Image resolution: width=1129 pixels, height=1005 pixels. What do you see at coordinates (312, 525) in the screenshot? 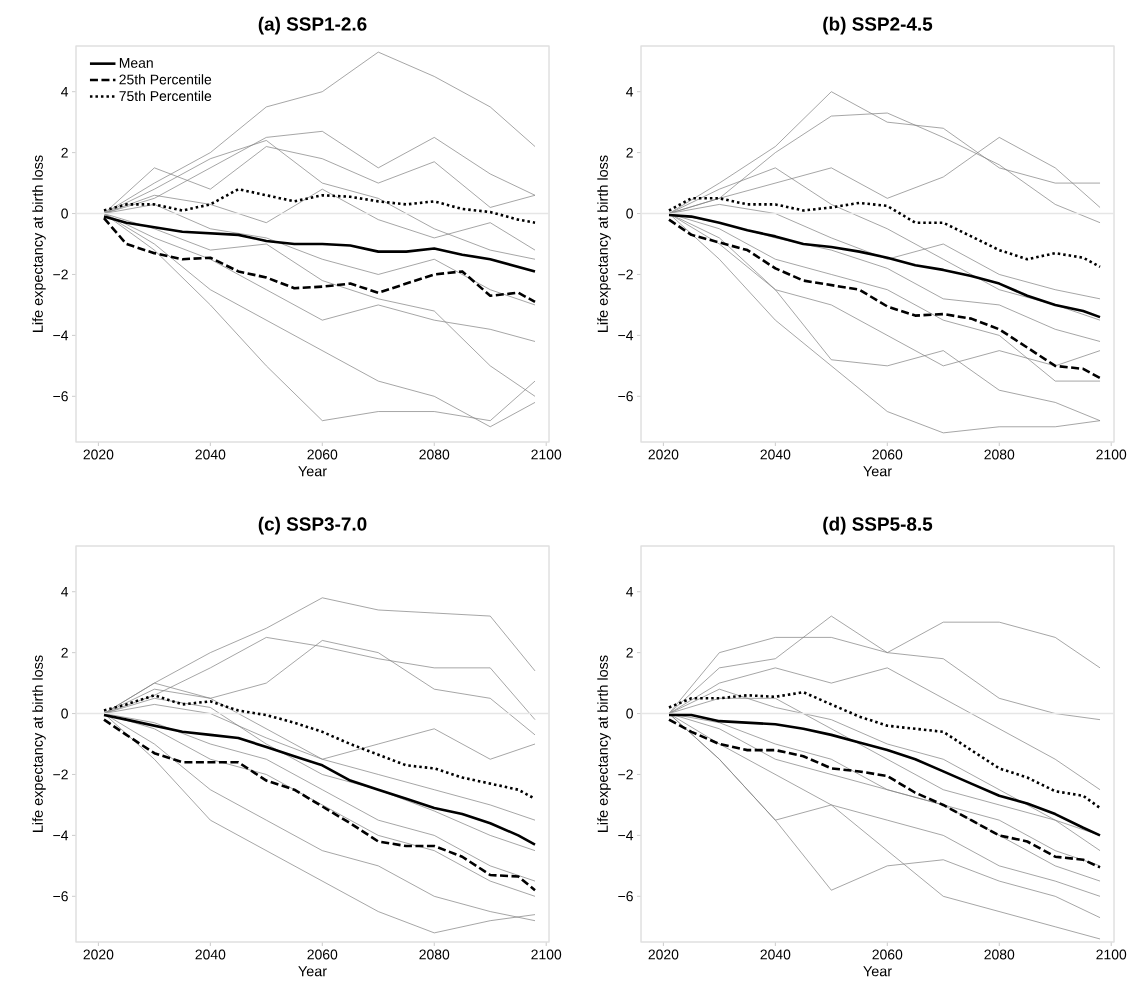
I see `chart-title: (c) SSP3-7.0` at bounding box center [312, 525].